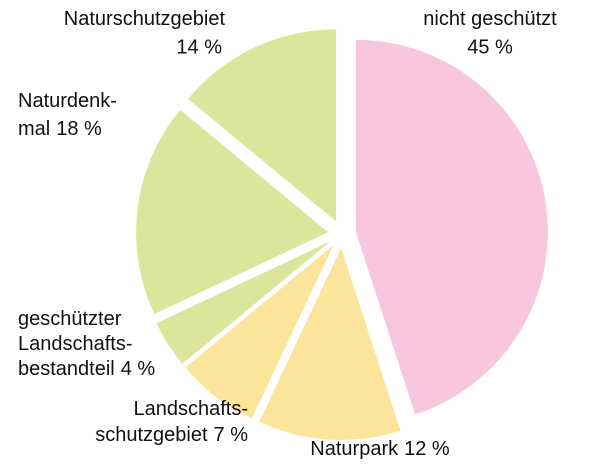  Describe the element at coordinates (34, 129) in the screenshot. I see `category-label: mal` at that location.